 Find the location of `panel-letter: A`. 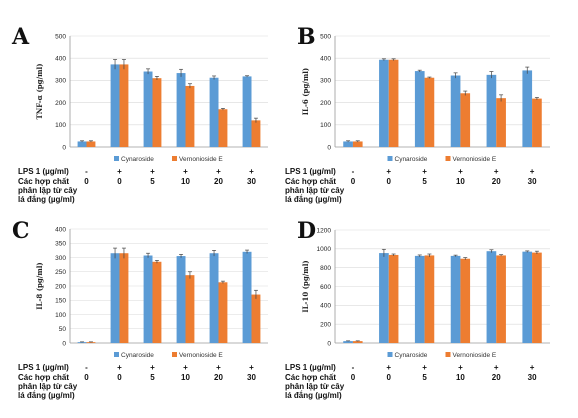

panel-letter: A is located at coordinates (20, 37).